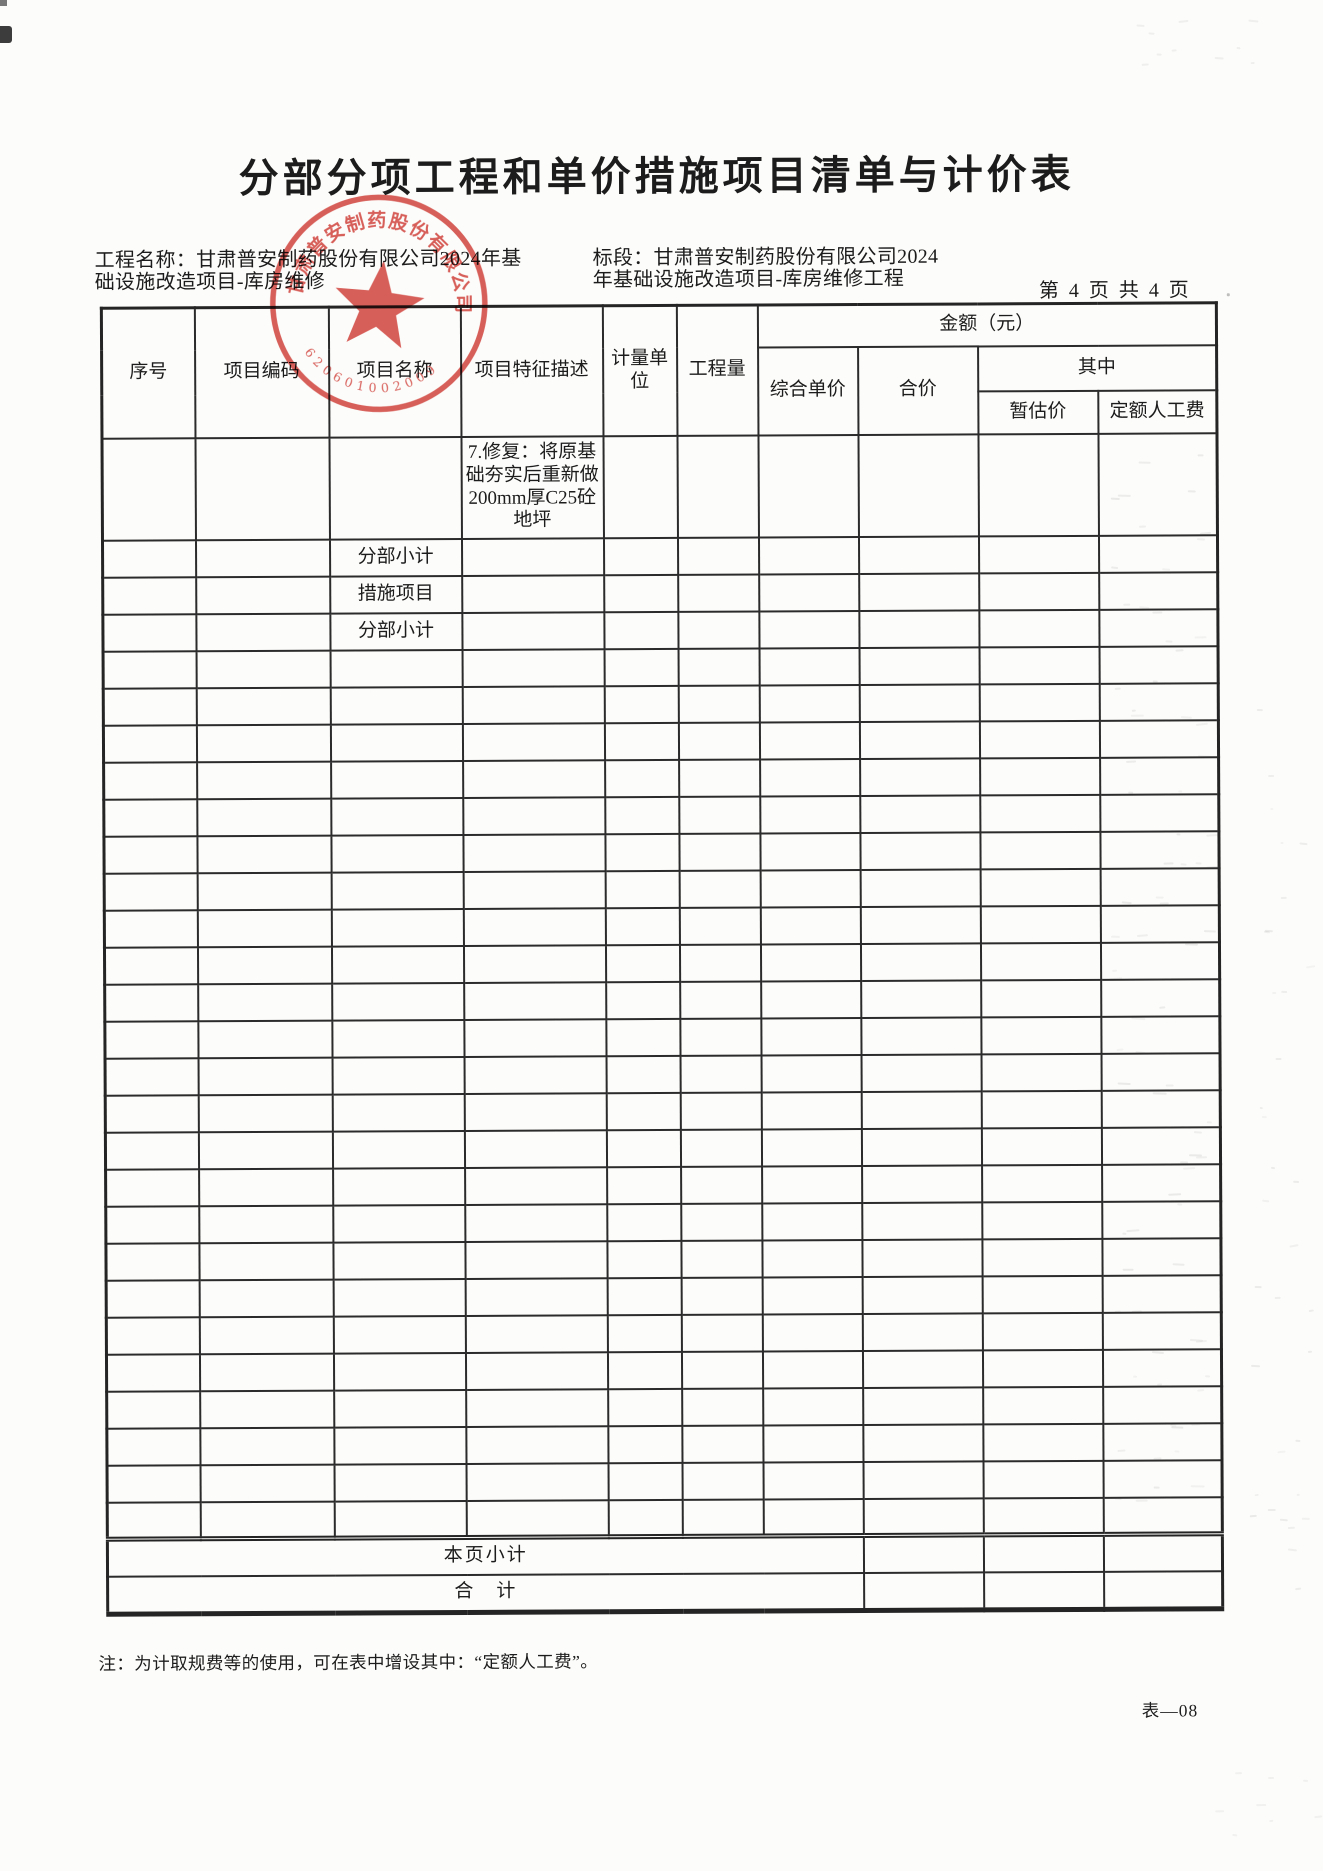 The image size is (1323, 1871). I want to click on table-row: 分部小计, so click(660, 630).